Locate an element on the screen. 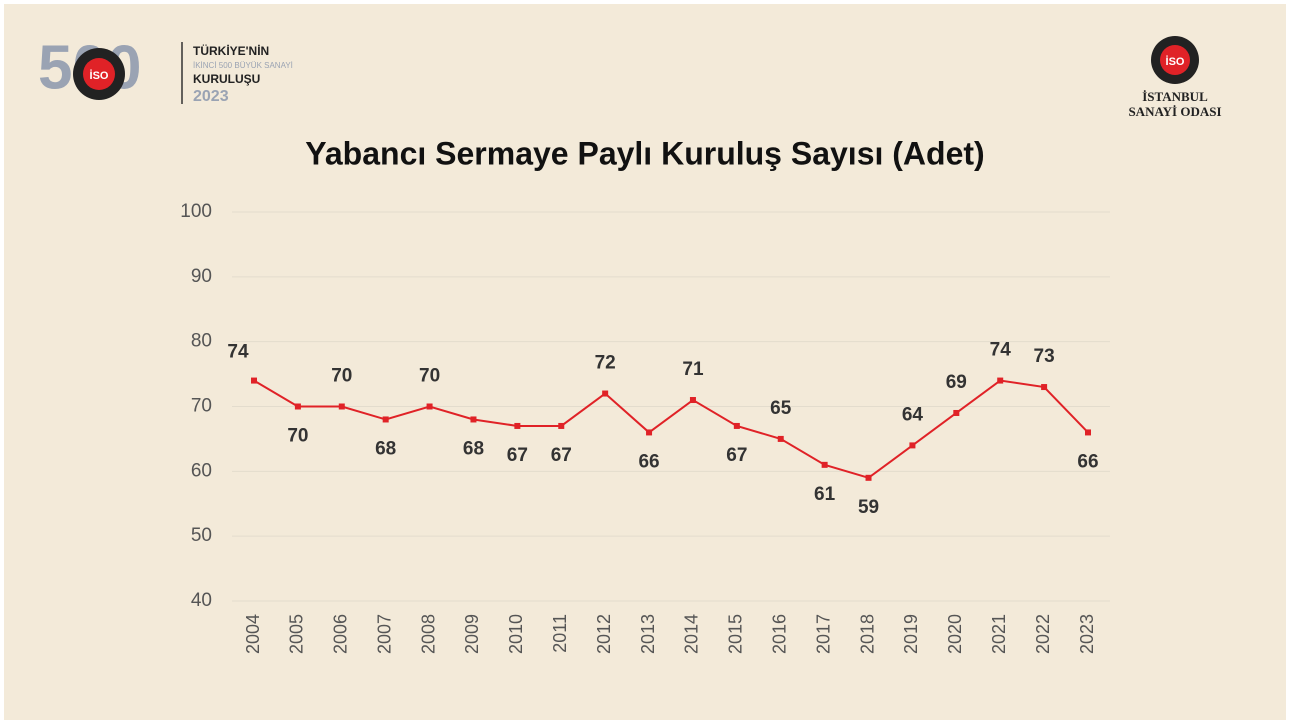  x-tick-label: 2004 is located at coordinates (253, 634).